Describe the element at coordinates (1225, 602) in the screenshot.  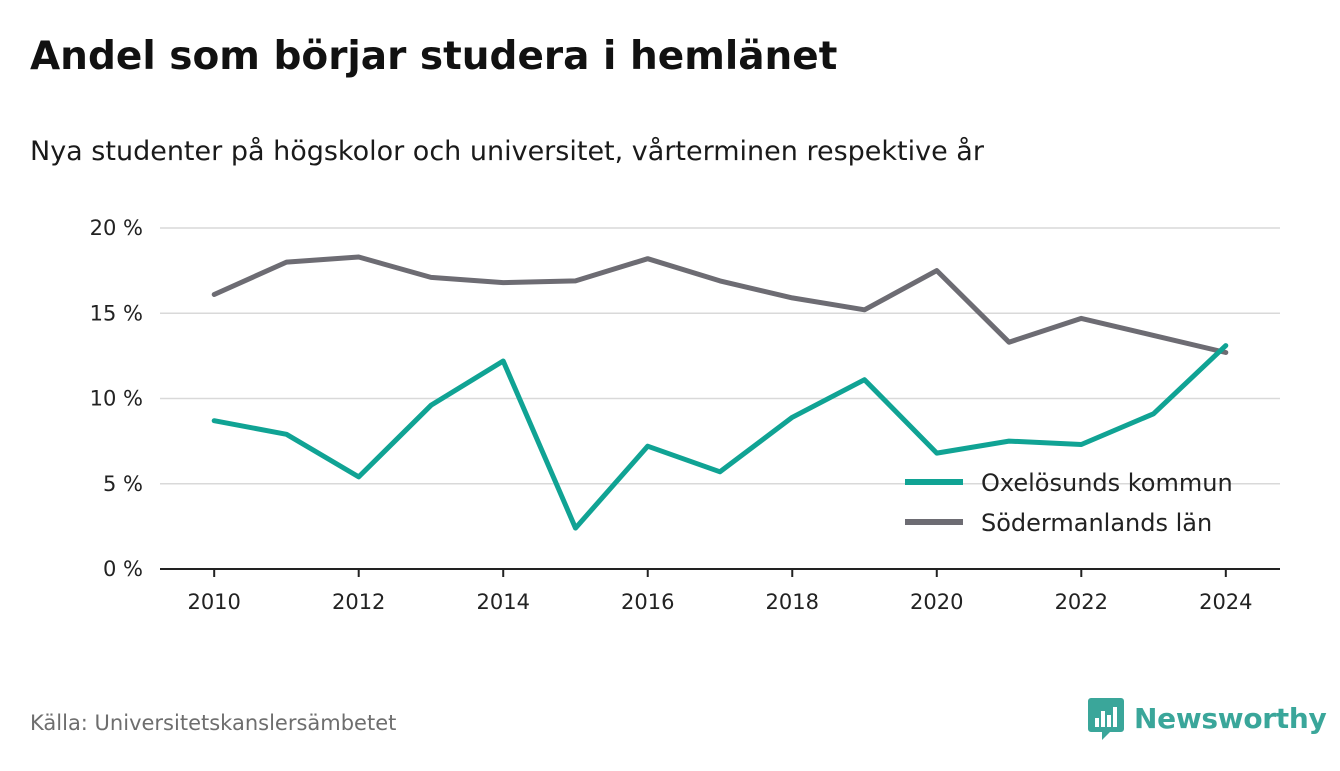
I see `x-tick-label: 2024` at that location.